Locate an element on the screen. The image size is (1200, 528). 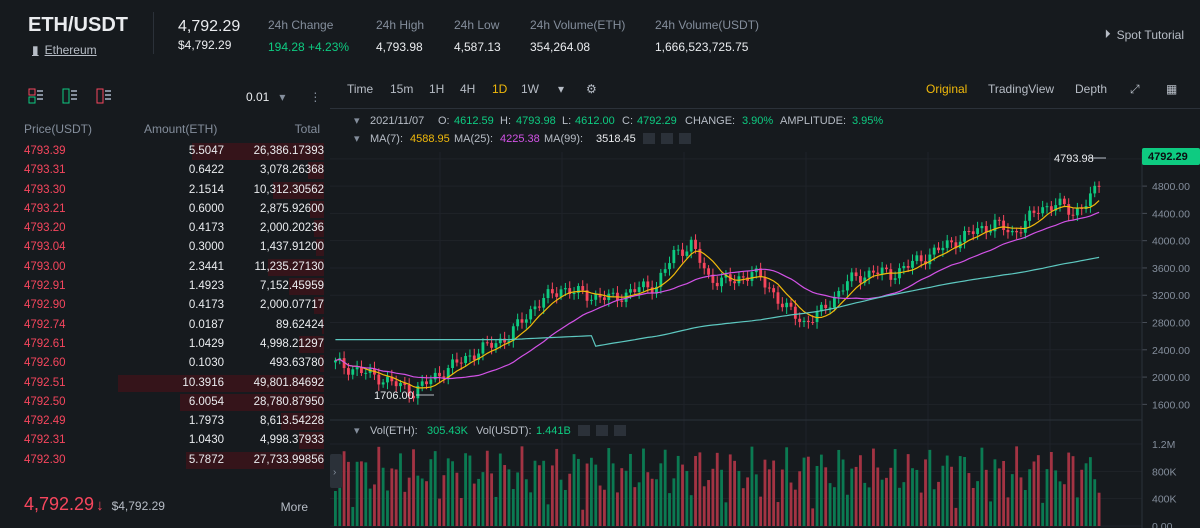
orderbook-row: 4792.31 1.0430 4,998.37933 is located at coordinates (168, 440).